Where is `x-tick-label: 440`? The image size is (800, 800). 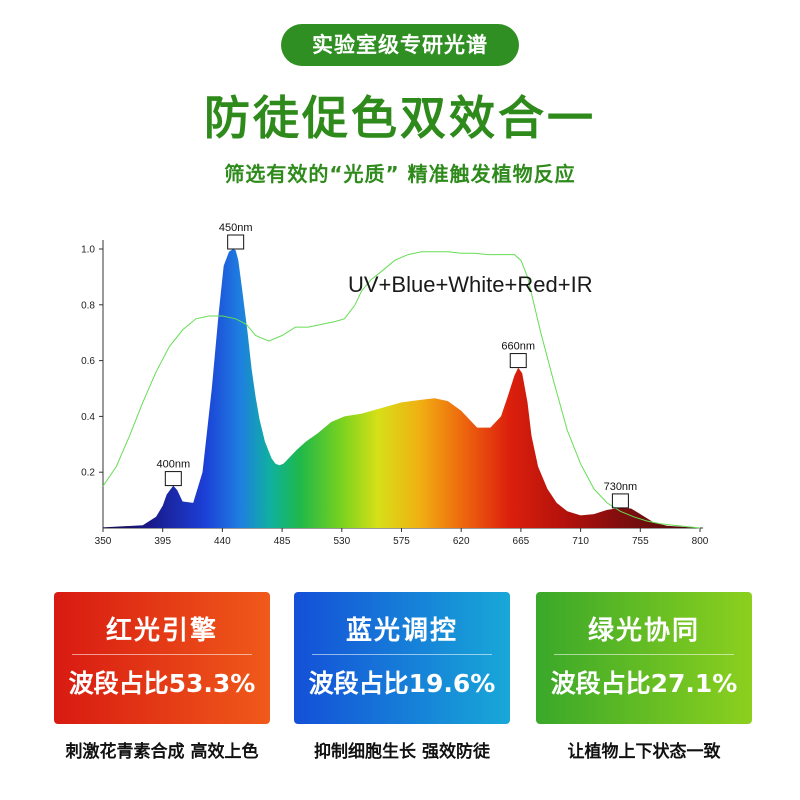 x-tick-label: 440 is located at coordinates (222, 541).